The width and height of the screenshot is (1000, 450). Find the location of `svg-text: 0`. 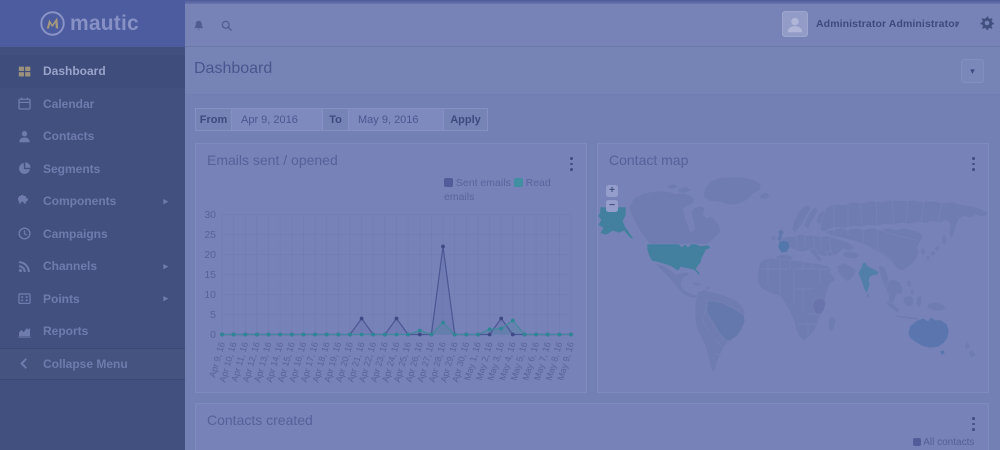

svg-text: 0 is located at coordinates (213, 335).